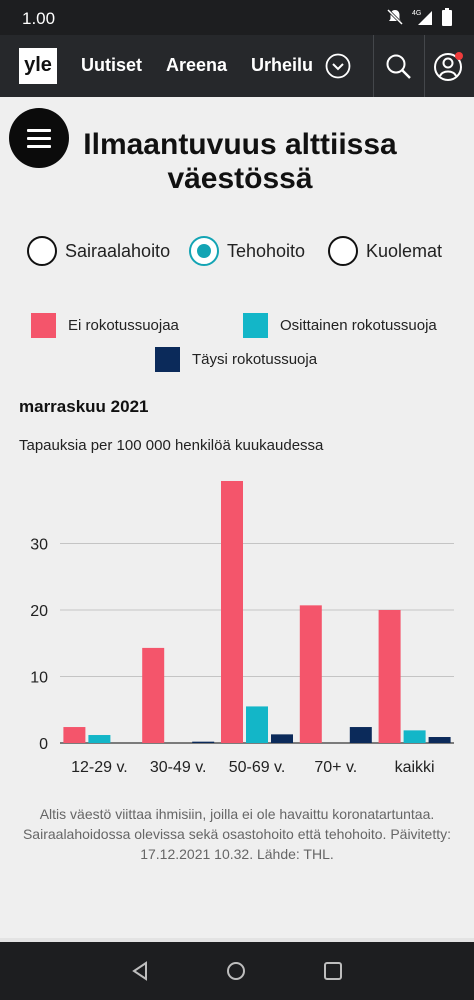  I want to click on option-label: Kuolemat, so click(404, 250).